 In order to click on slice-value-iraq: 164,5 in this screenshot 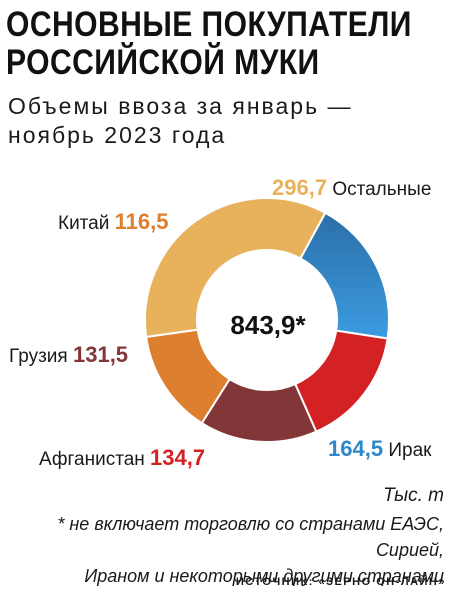, I will do `click(356, 448)`.